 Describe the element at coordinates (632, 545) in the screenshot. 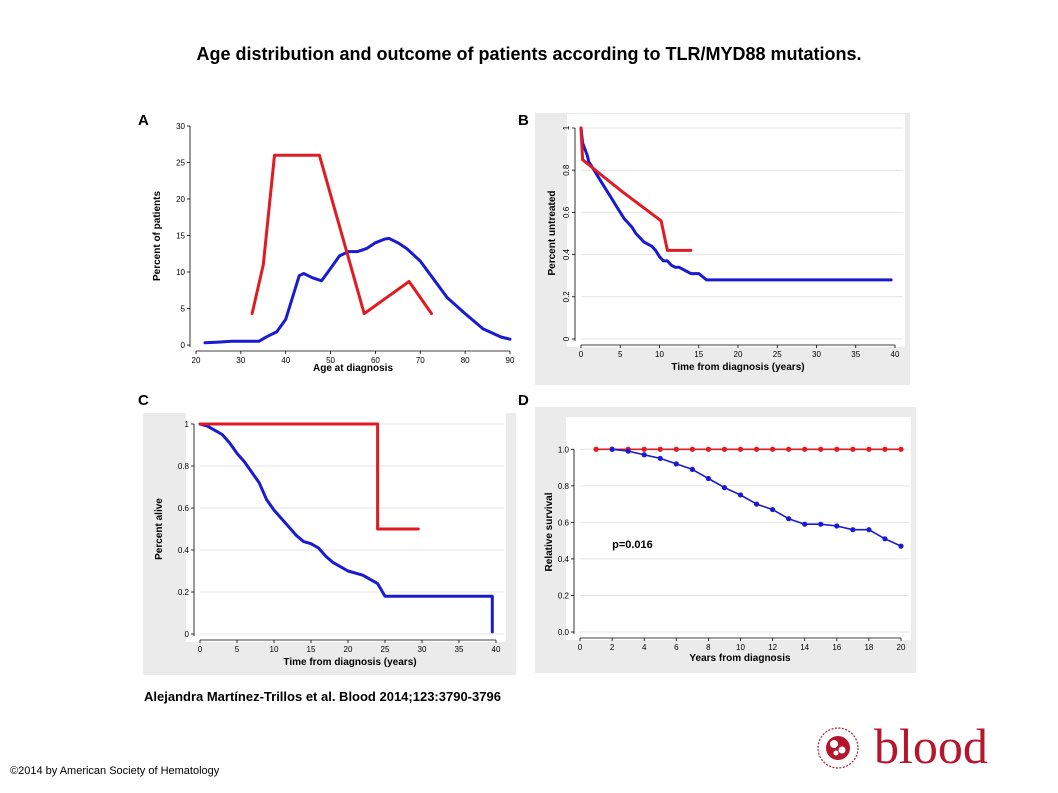

I see `p-value-annotation: p=0.016` at that location.